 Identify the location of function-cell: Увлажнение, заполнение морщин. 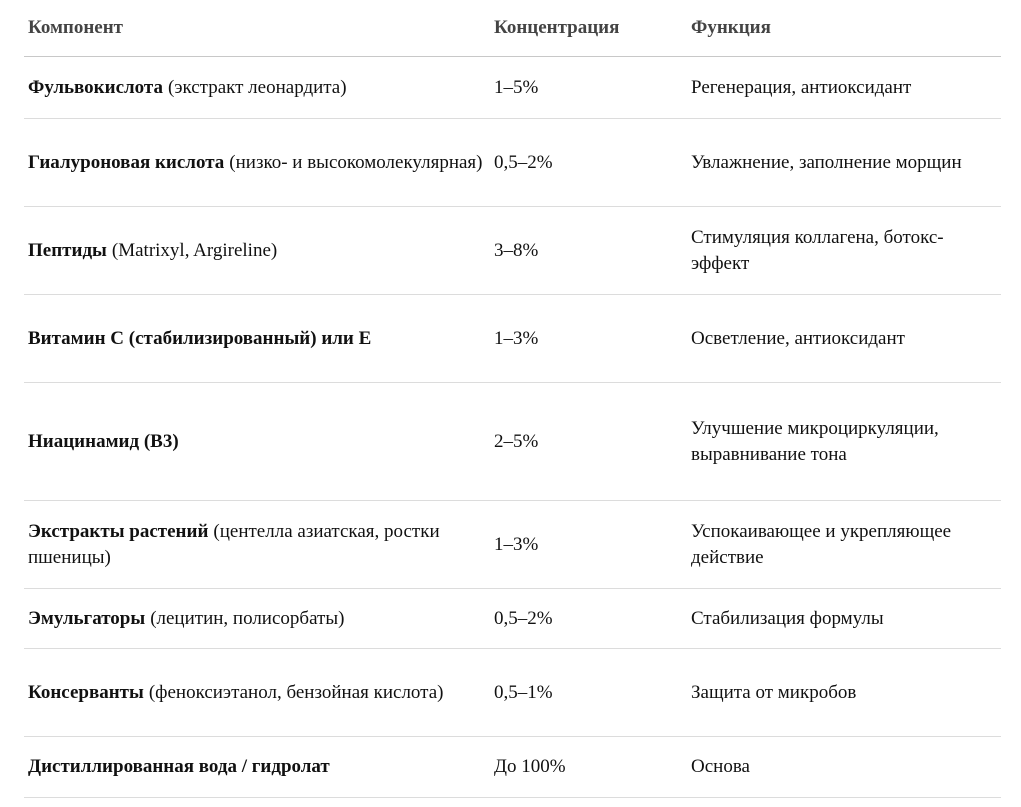
(844, 162).